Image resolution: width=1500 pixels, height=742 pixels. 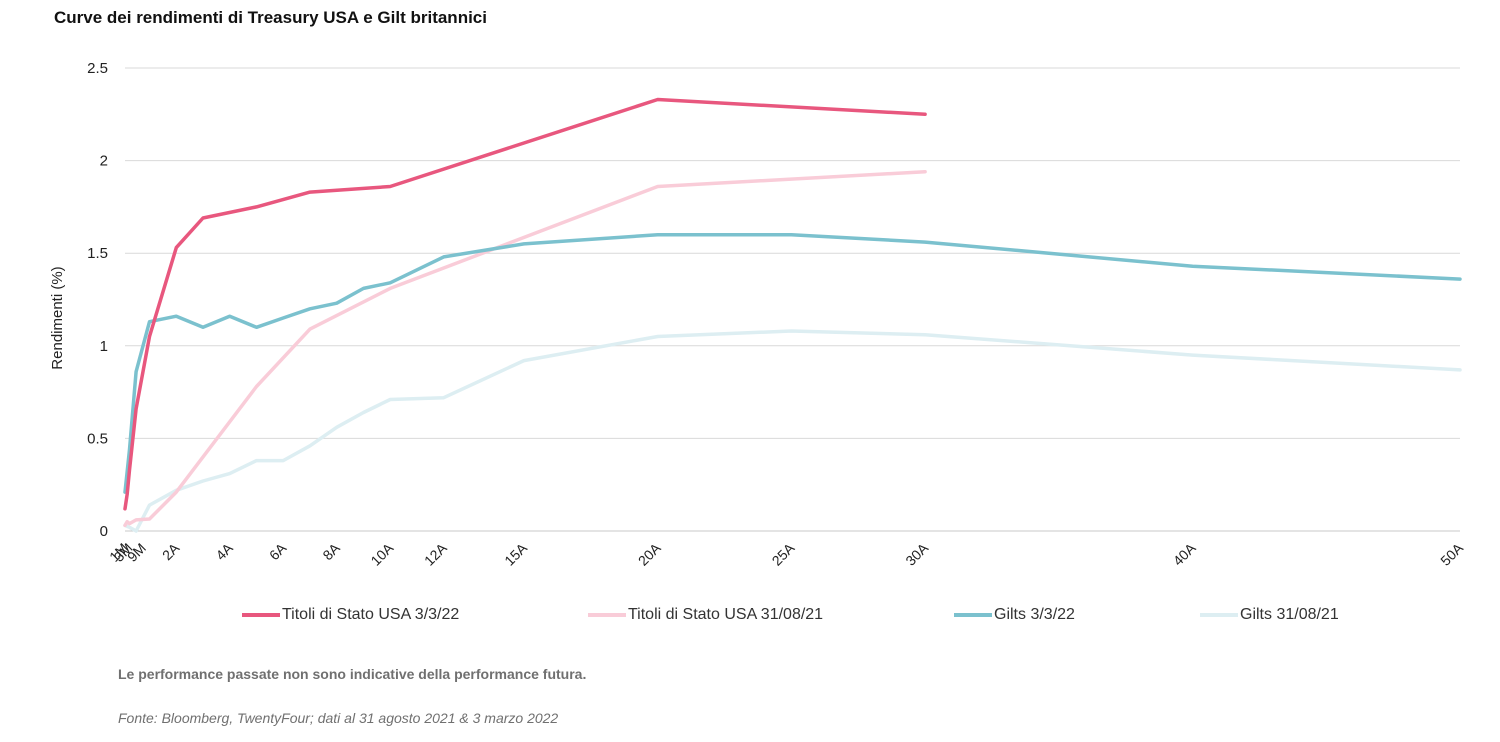 I want to click on legend-item-1: Titoli di Stato USA 3/3/22, so click(x=350, y=615).